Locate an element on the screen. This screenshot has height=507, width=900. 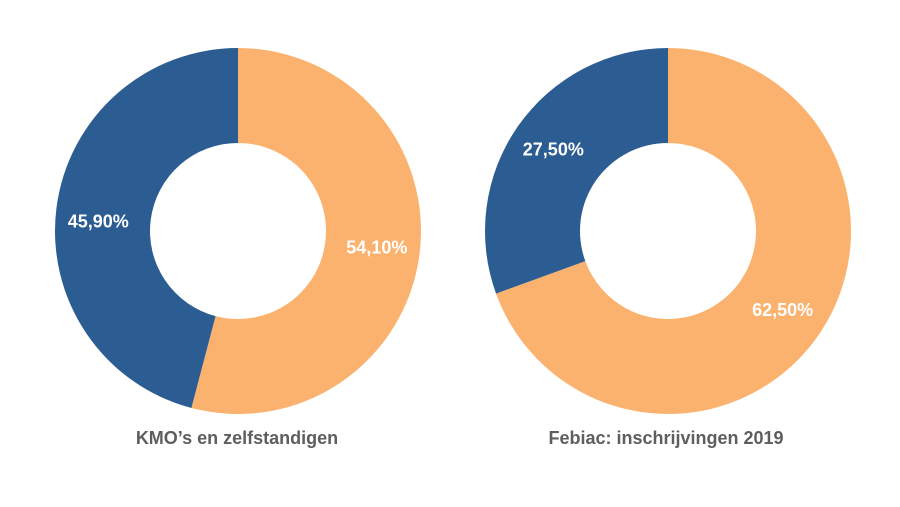
chart-title-febiac: Febiac: inschrijvingen 2019 is located at coordinates (666, 438).